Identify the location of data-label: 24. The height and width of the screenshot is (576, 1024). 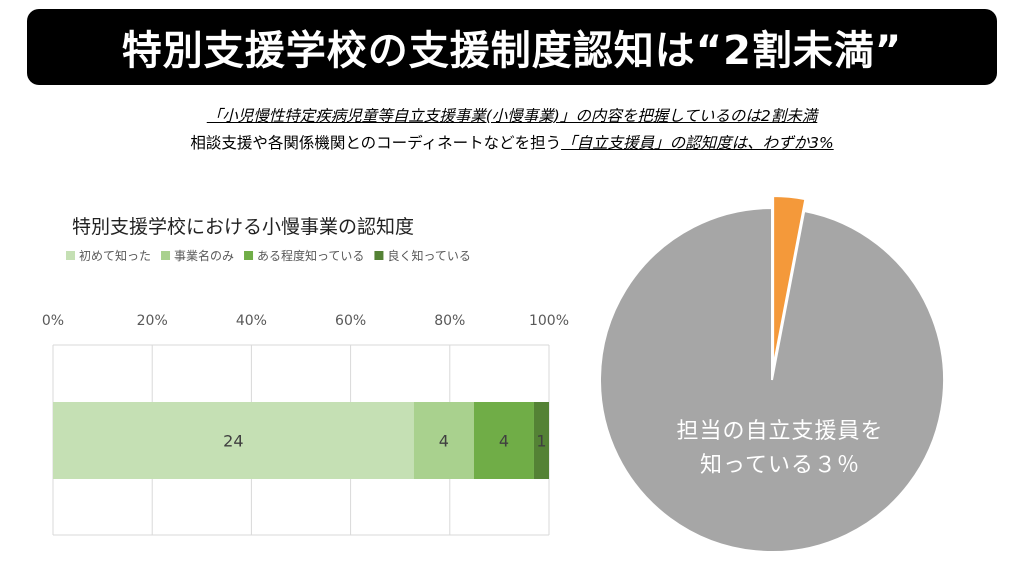
(233, 441).